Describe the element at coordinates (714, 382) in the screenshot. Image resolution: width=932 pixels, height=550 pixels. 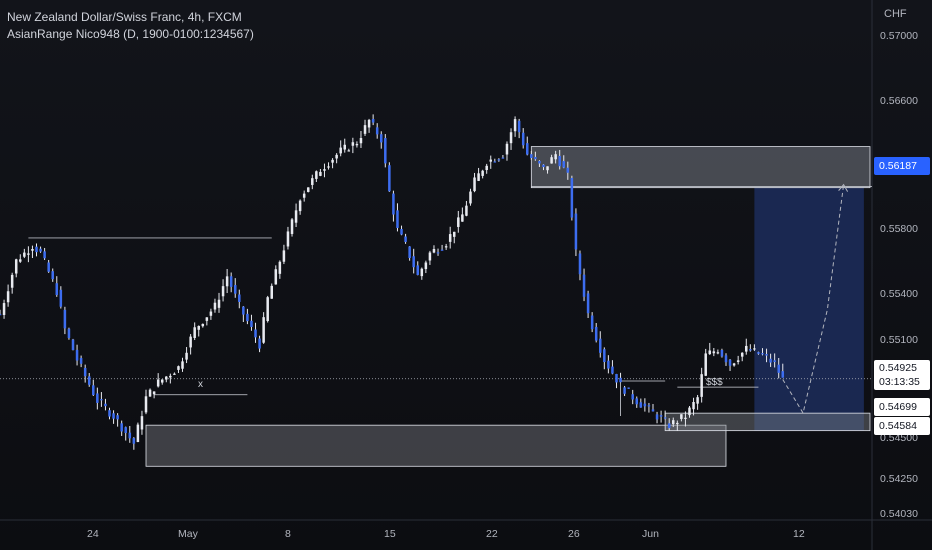
I see `liquidity-annotation: $$$` at that location.